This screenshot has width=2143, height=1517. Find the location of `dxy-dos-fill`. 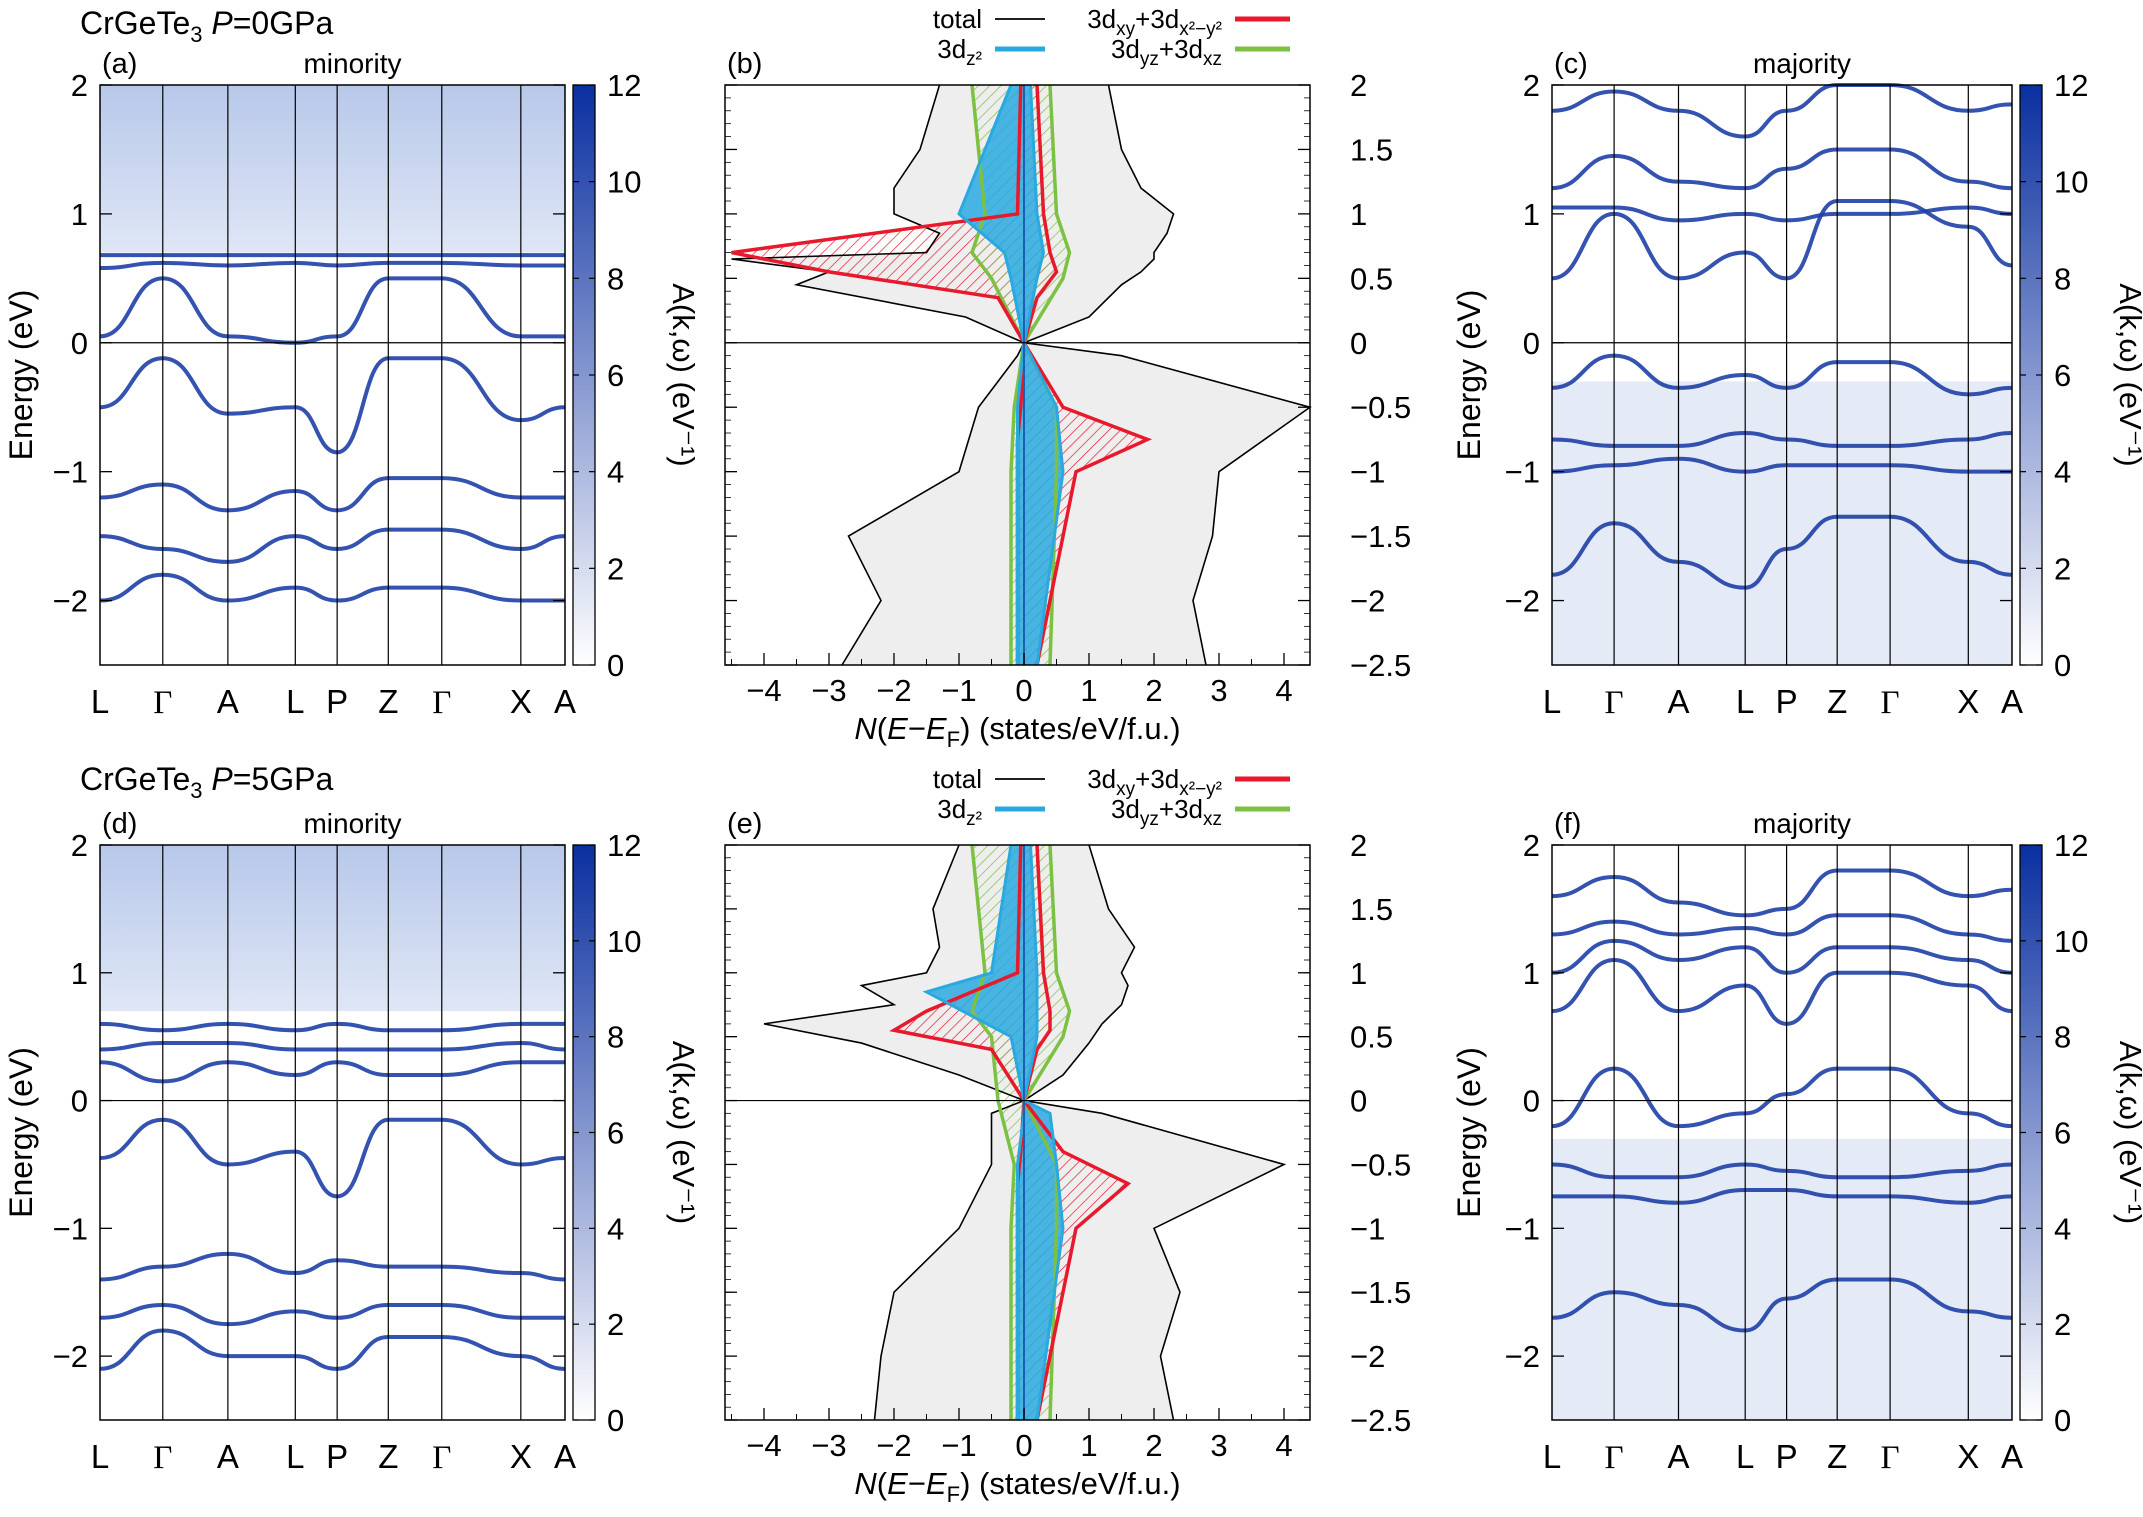

dxy-dos-fill is located at coordinates (877, 375).